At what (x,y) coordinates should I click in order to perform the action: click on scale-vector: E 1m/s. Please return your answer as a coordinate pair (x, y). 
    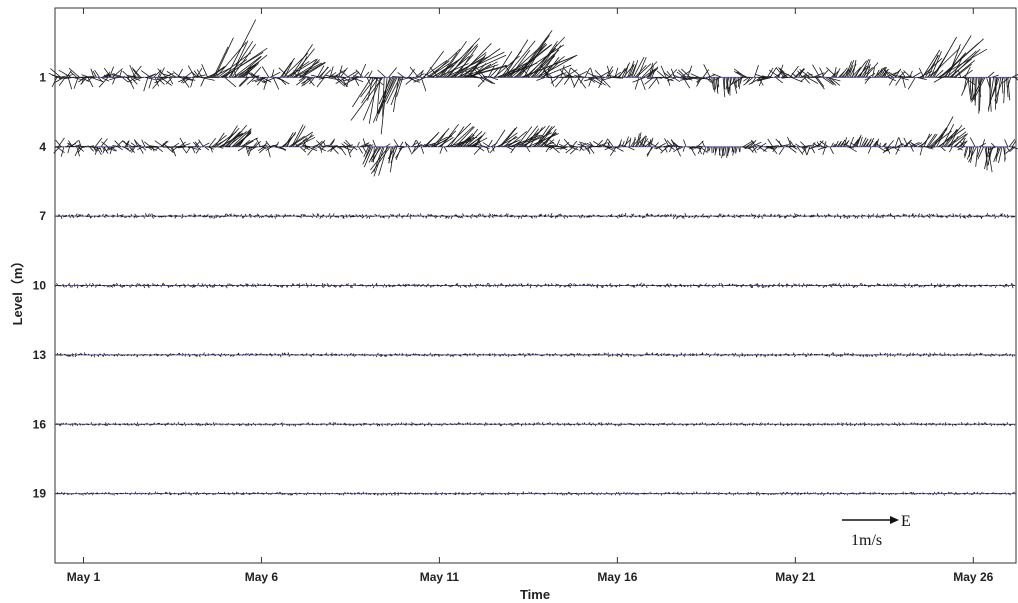
    Looking at the image, I should click on (876, 531).